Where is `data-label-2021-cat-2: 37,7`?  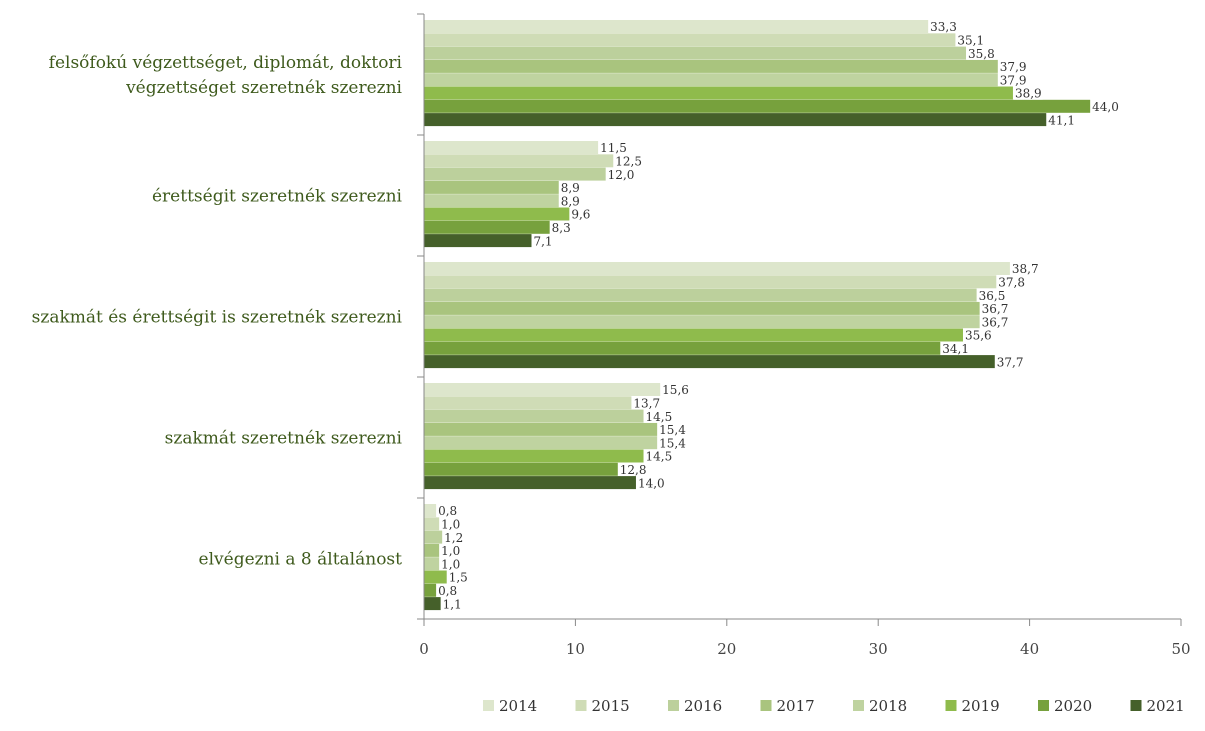 data-label-2021-cat-2: 37,7 is located at coordinates (1010, 362).